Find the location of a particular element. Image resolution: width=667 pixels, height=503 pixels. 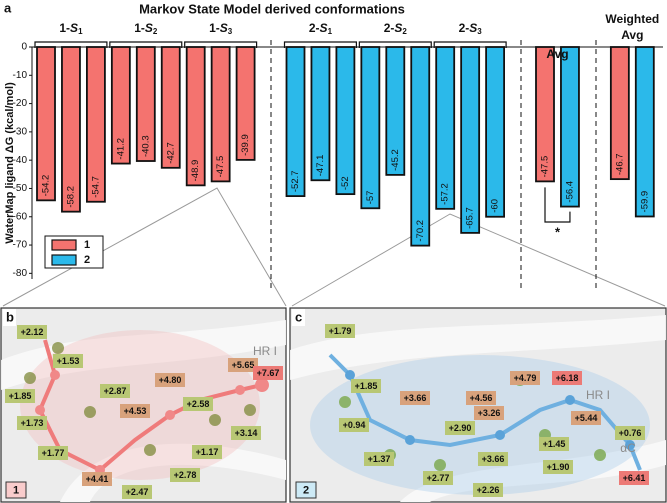

group-label-part: 1 is located at coordinates (80, 31).